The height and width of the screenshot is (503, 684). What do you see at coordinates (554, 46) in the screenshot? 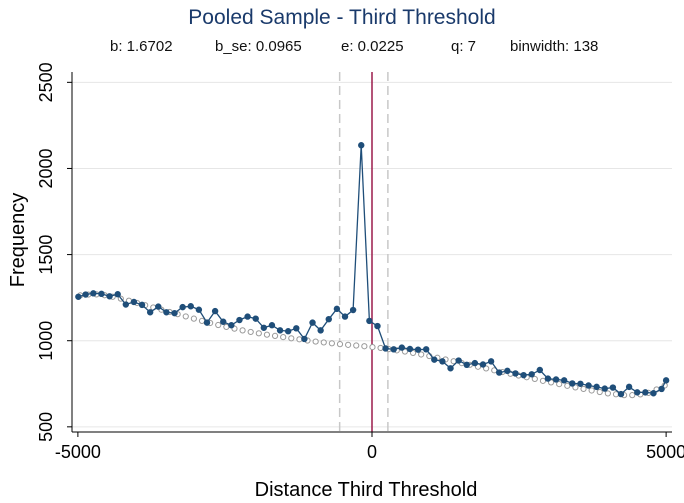
I see `subtitle-binwidth: binwidth: 138` at bounding box center [554, 46].